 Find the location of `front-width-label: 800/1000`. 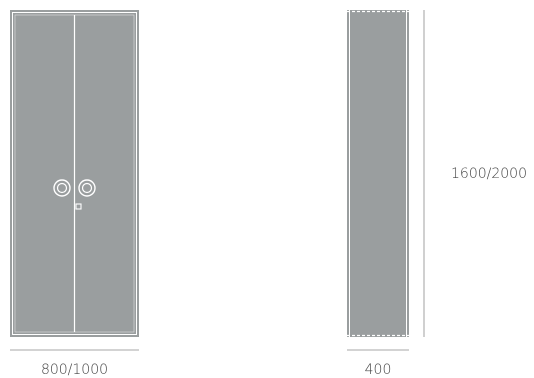

front-width-label: 800/1000 is located at coordinates (74, 370).